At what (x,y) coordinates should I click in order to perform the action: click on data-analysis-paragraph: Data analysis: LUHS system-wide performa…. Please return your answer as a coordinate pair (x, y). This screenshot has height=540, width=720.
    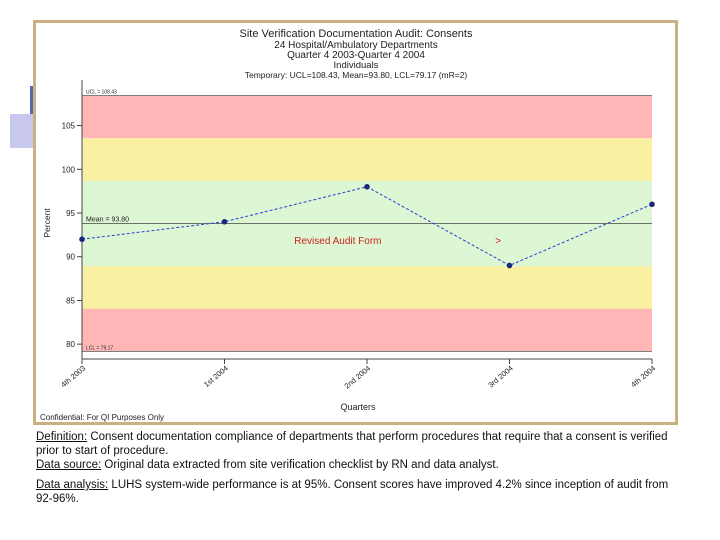
    Looking at the image, I should click on (356, 492).